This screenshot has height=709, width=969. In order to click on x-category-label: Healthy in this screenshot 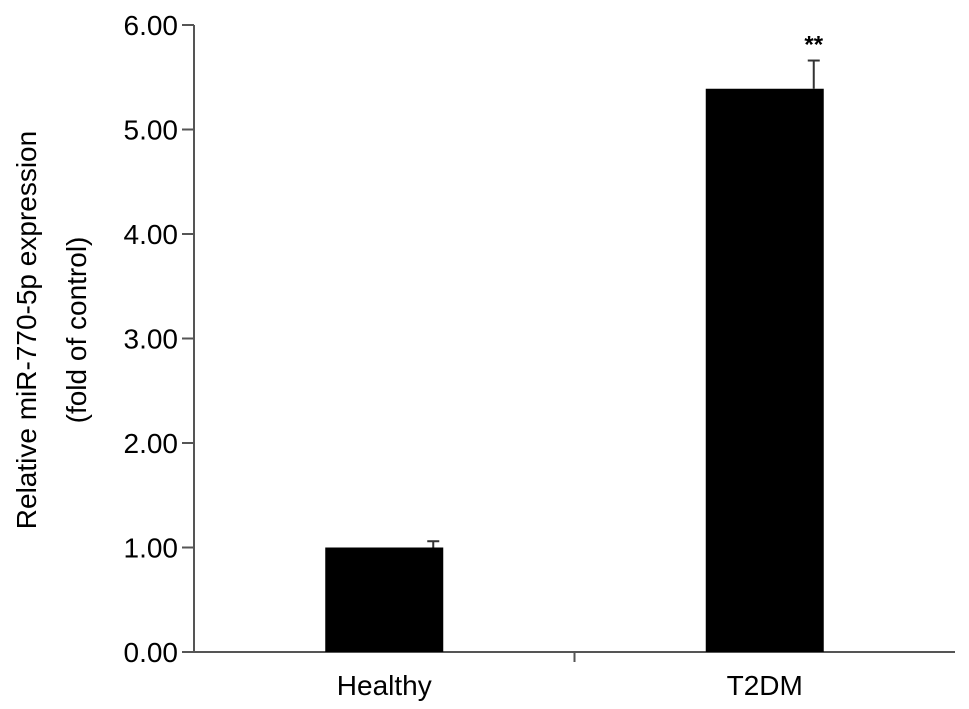, I will do `click(384, 685)`.